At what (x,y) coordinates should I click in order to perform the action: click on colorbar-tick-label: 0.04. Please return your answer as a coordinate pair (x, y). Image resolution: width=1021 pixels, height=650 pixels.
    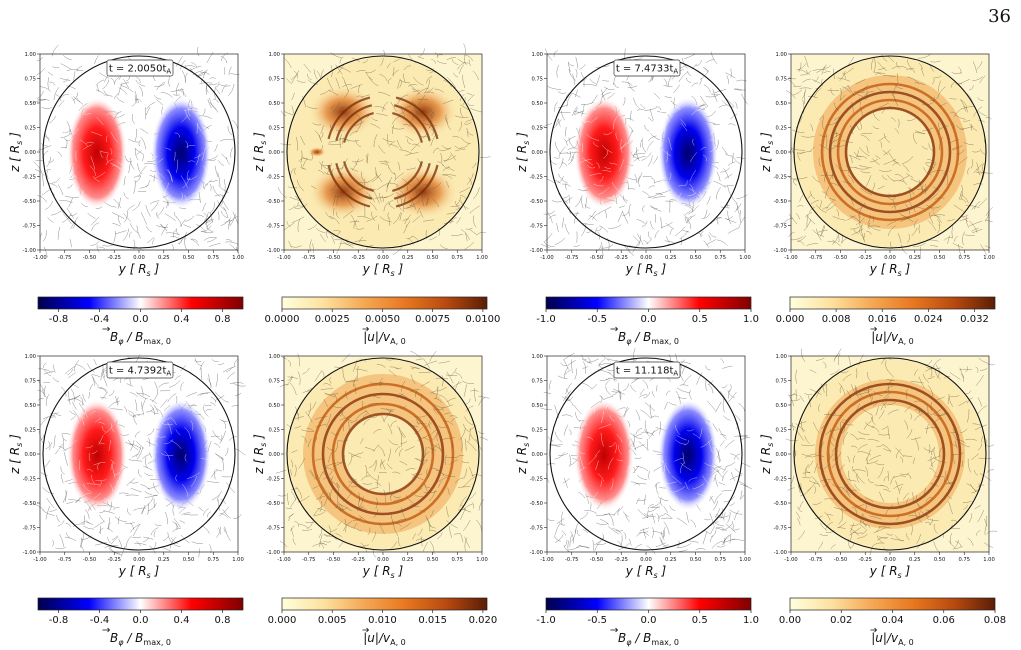
    Looking at the image, I should click on (892, 620).